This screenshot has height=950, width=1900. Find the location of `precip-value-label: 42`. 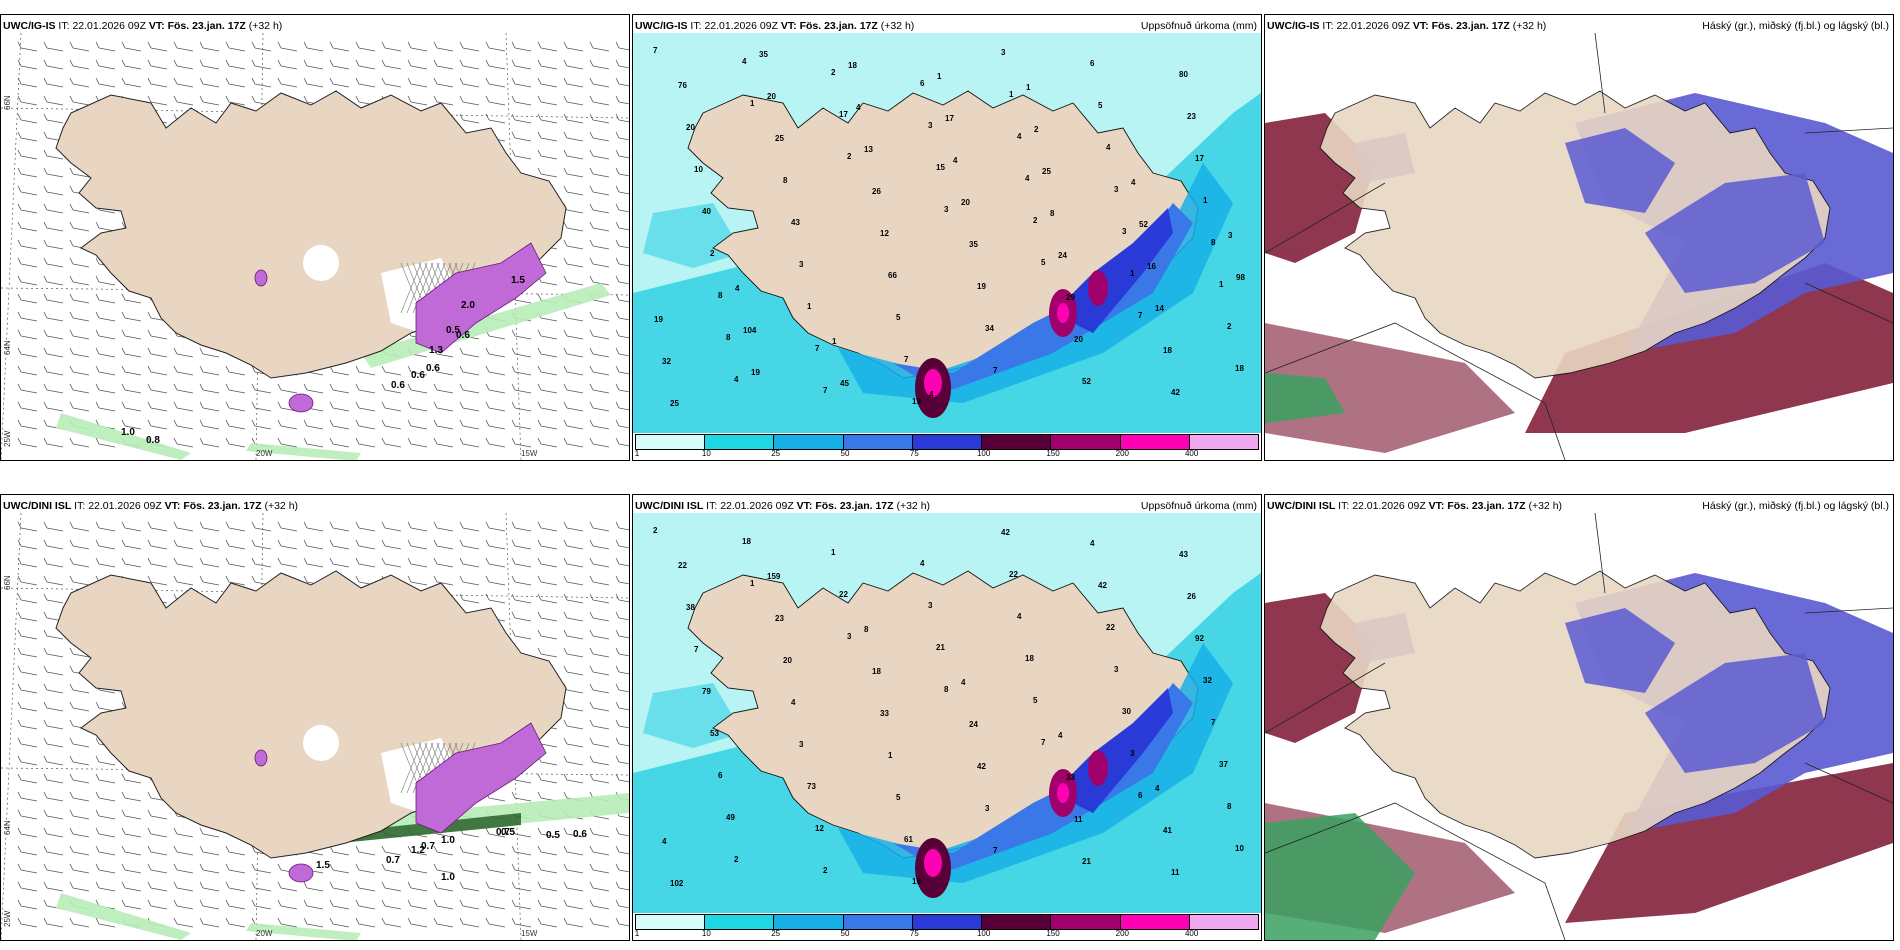

precip-value-label: 42 is located at coordinates (1102, 585).